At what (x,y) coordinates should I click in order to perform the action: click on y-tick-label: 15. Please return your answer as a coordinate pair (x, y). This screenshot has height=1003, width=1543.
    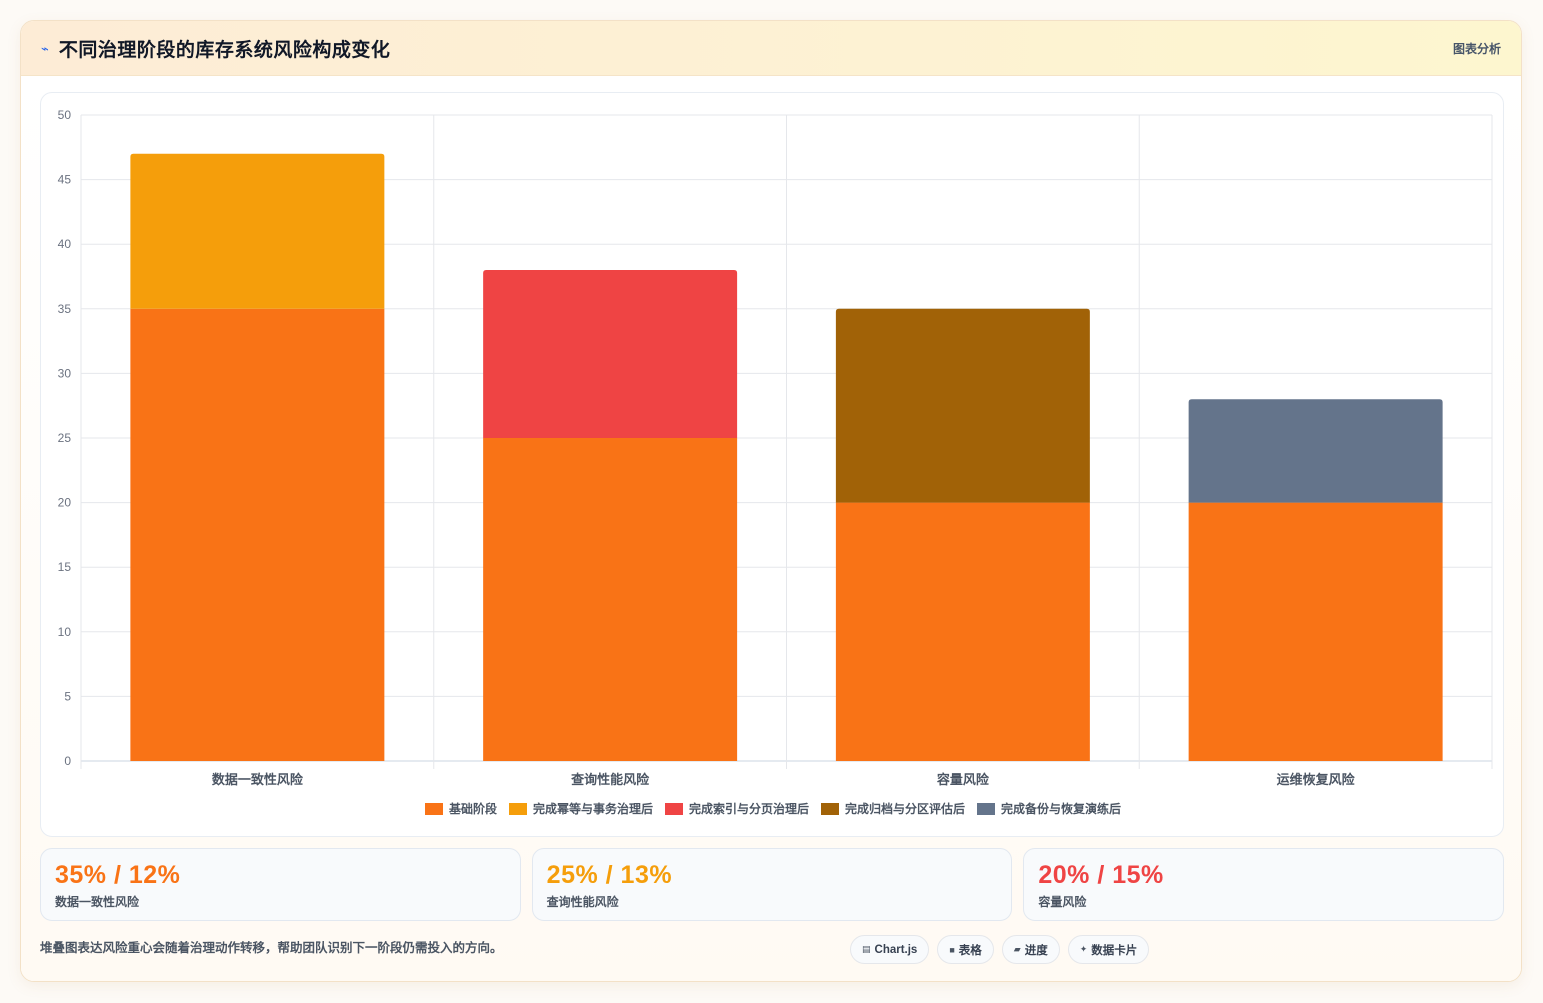
    Looking at the image, I should click on (65, 567).